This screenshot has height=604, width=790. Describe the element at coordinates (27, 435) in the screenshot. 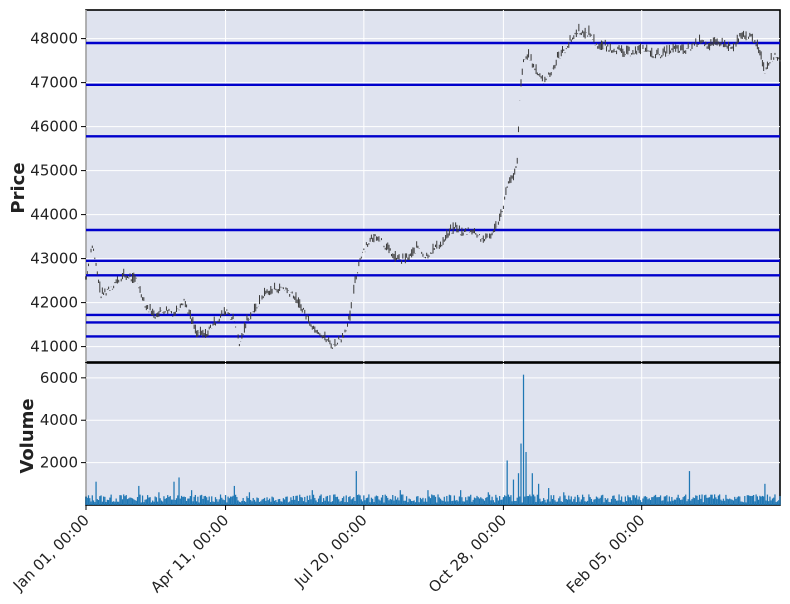

I see `volume-axis-label: Volume` at that location.